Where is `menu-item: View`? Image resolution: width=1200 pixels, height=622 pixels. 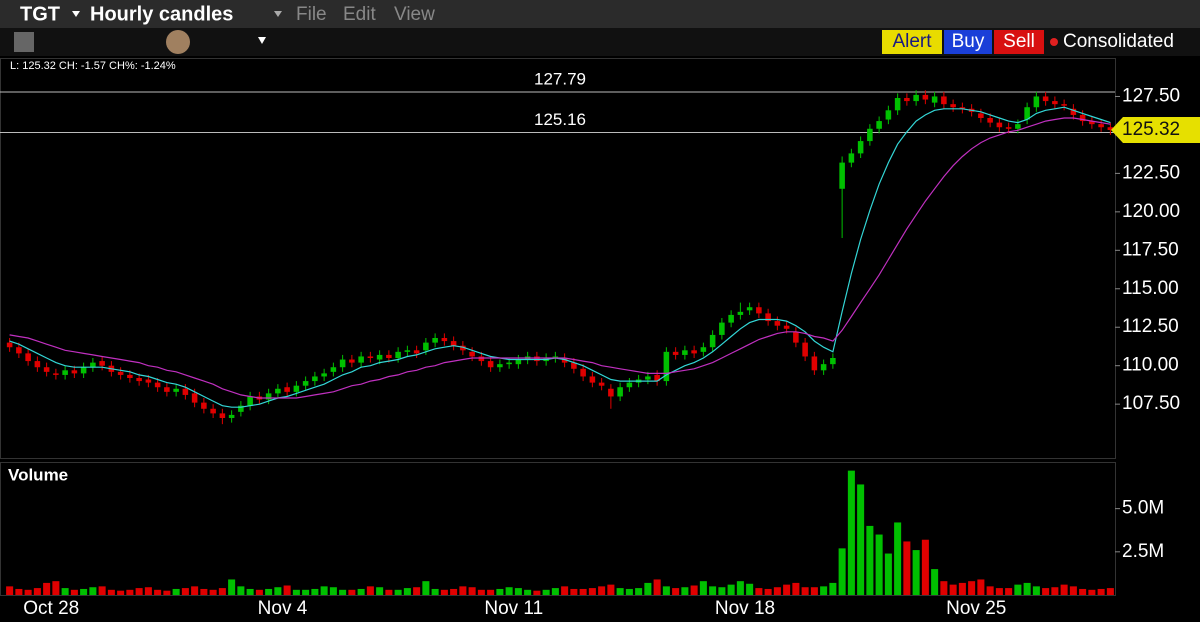
menu-item: View is located at coordinates (414, 14).